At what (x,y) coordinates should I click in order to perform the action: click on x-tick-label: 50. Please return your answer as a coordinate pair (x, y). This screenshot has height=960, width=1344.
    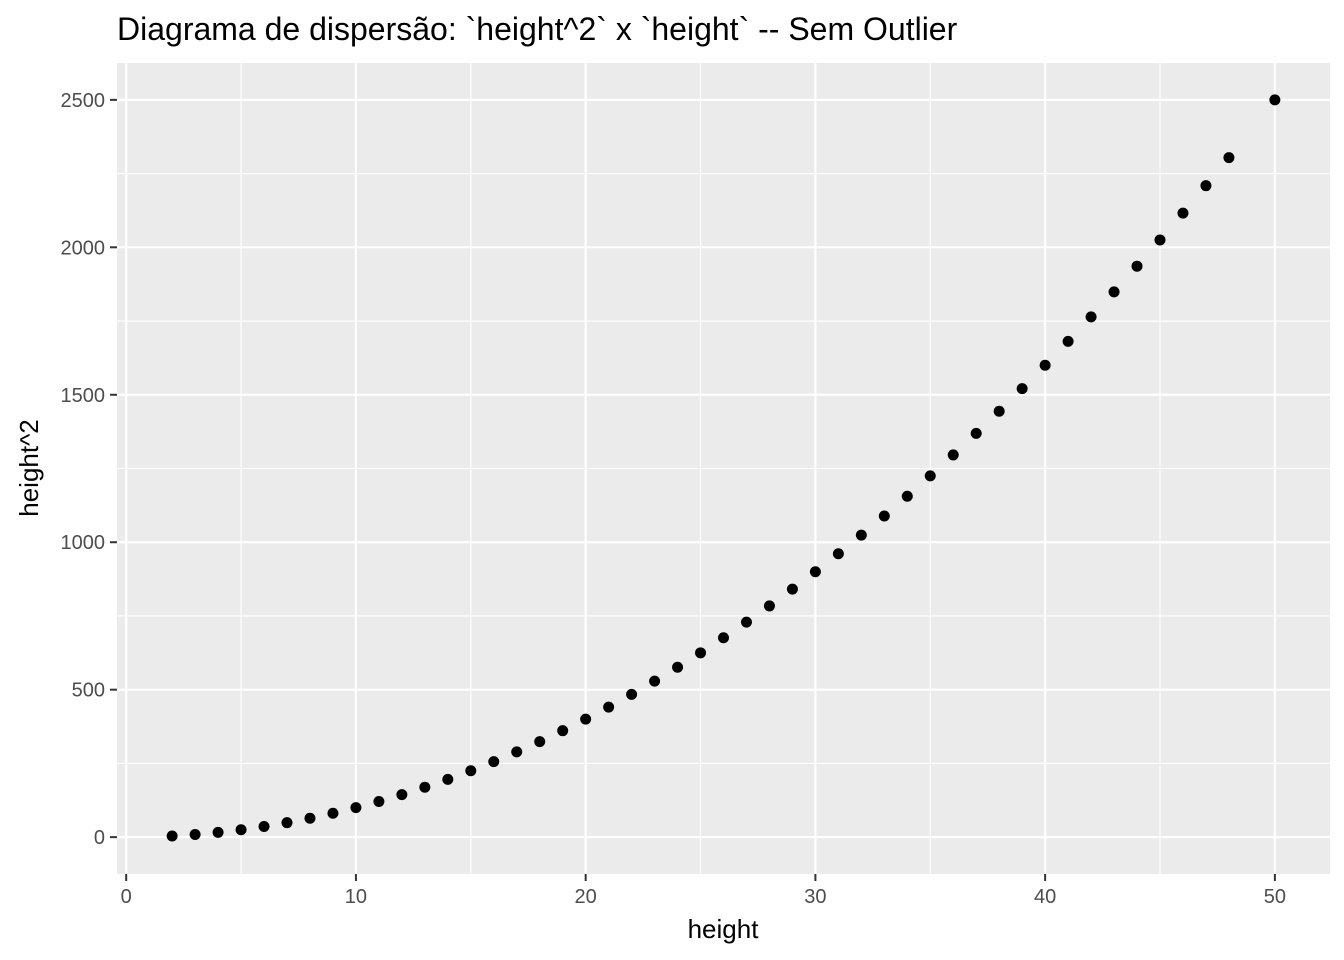
    Looking at the image, I should click on (1275, 897).